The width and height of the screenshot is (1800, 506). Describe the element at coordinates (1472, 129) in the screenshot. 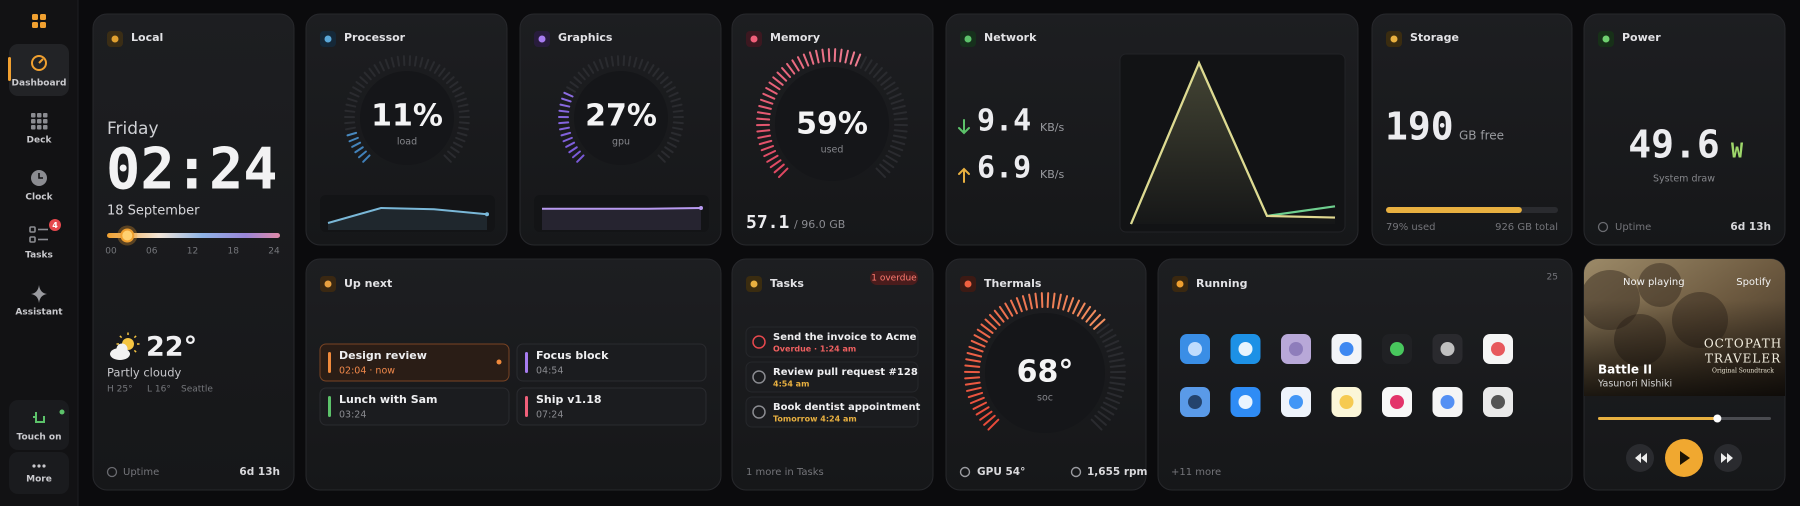

I see `card` at that location.